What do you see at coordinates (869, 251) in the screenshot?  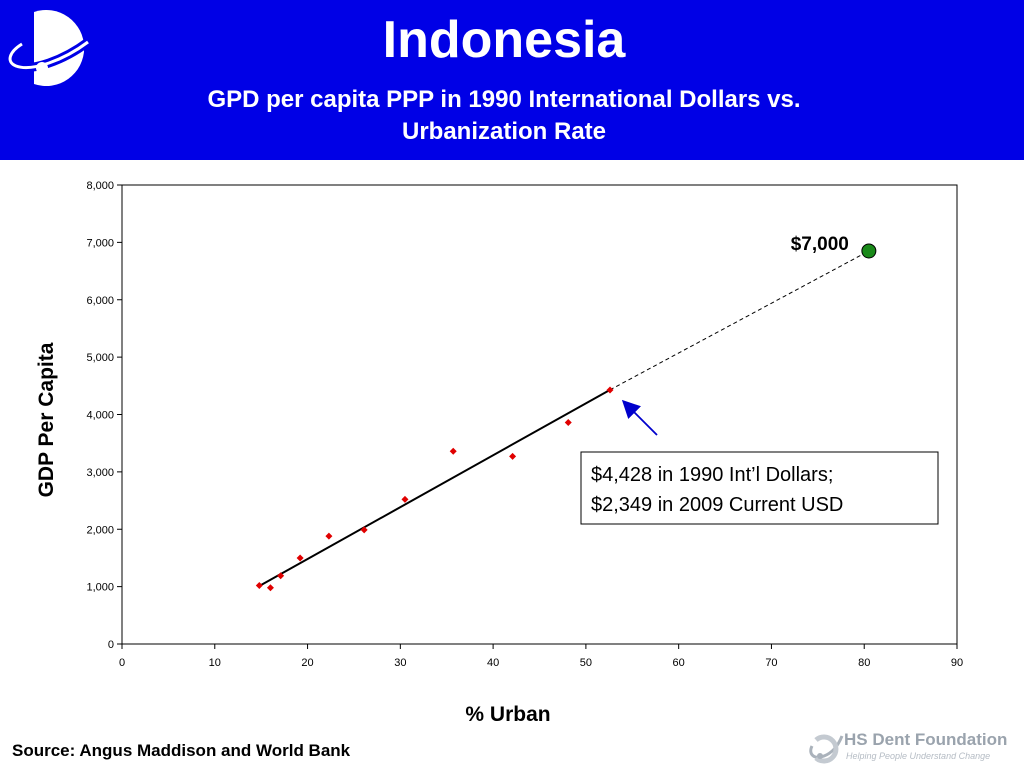 I see `target-point` at bounding box center [869, 251].